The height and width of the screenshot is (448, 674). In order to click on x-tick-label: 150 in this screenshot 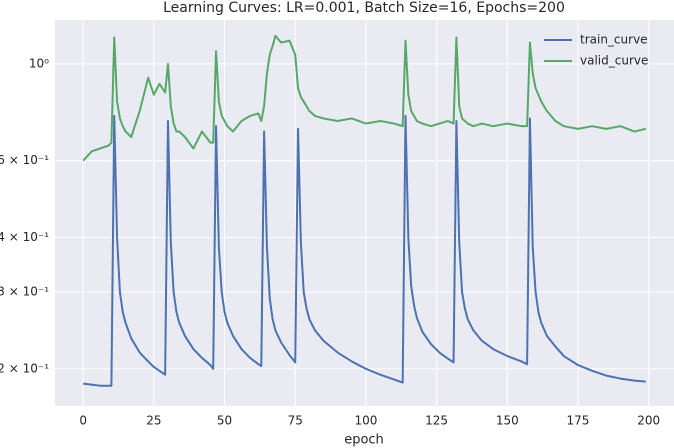, I will do `click(507, 421)`.